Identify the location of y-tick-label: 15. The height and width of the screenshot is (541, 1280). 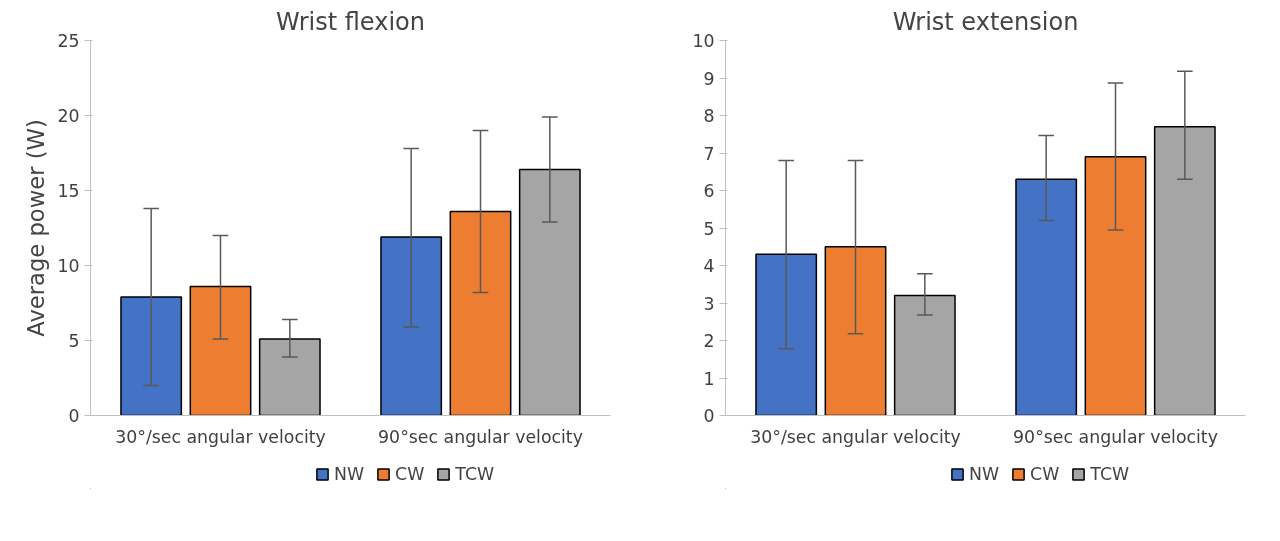
(68, 191).